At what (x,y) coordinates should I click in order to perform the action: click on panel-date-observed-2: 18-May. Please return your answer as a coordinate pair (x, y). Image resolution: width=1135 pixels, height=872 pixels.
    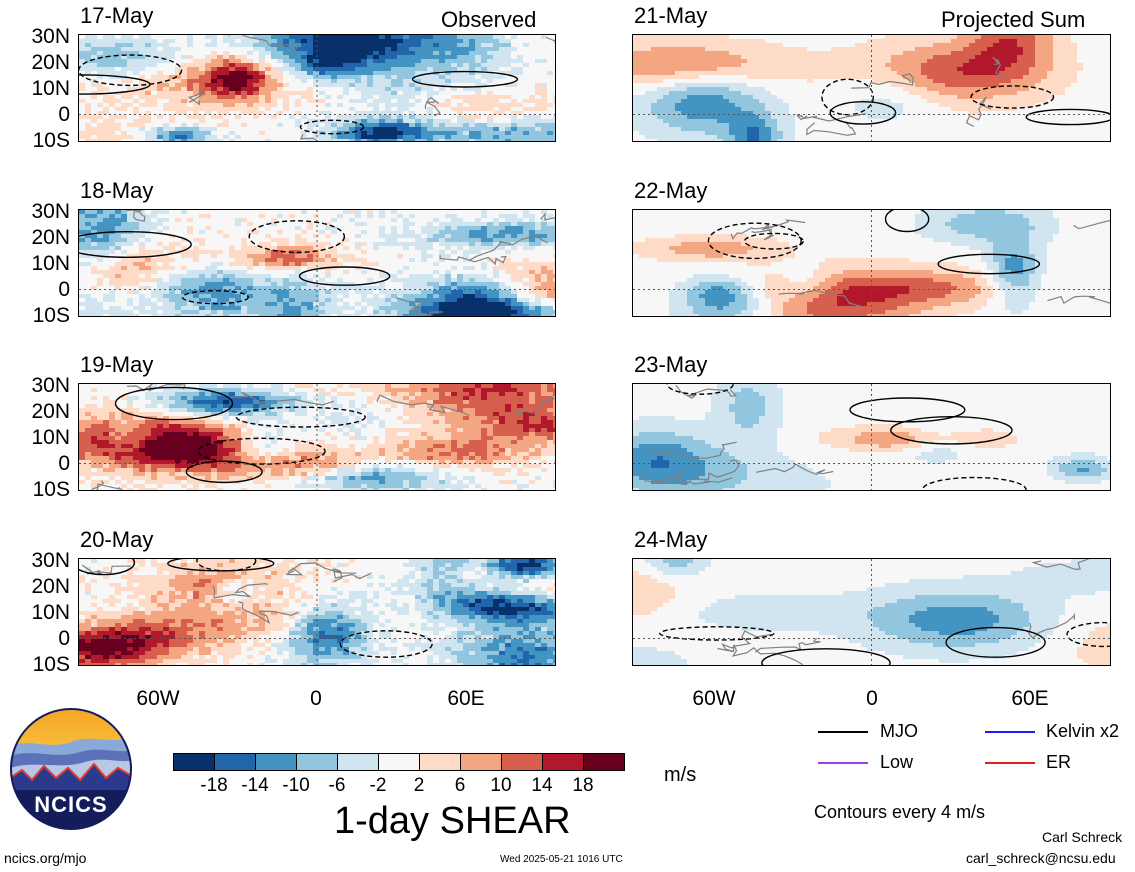
    Looking at the image, I should click on (117, 190).